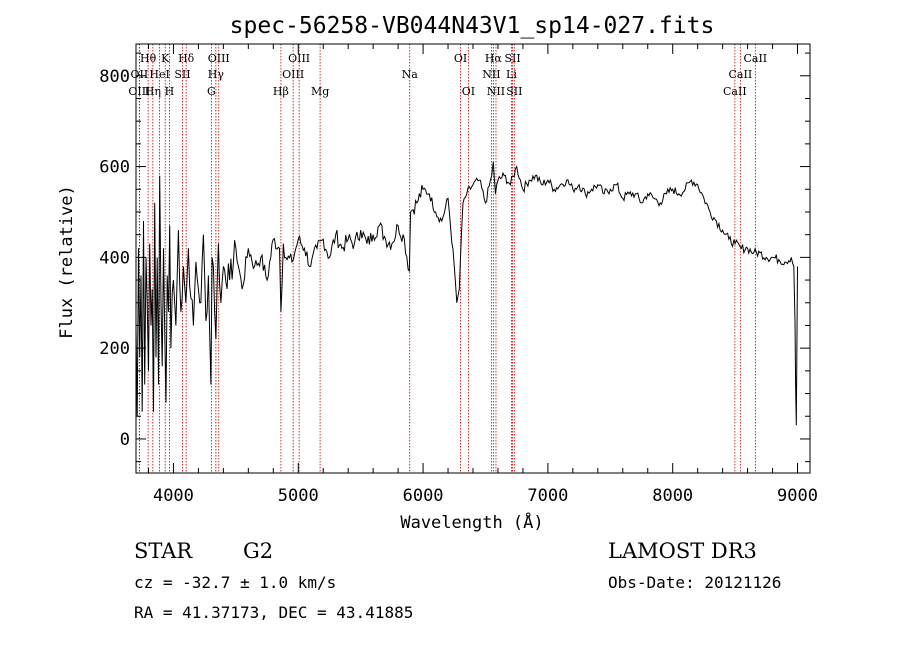 The width and height of the screenshot is (900, 649). Describe the element at coordinates (496, 91) in the screenshot. I see `line-label-21: NII` at that location.